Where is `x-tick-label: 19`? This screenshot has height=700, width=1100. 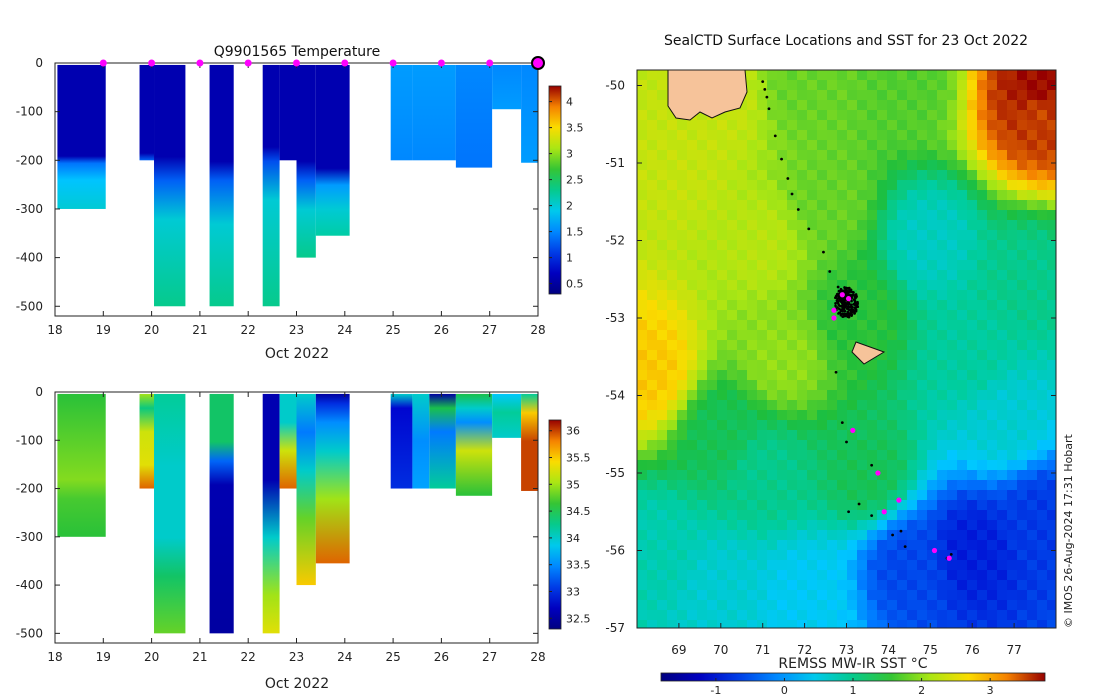
x-tick-label: 19 is located at coordinates (103, 657).